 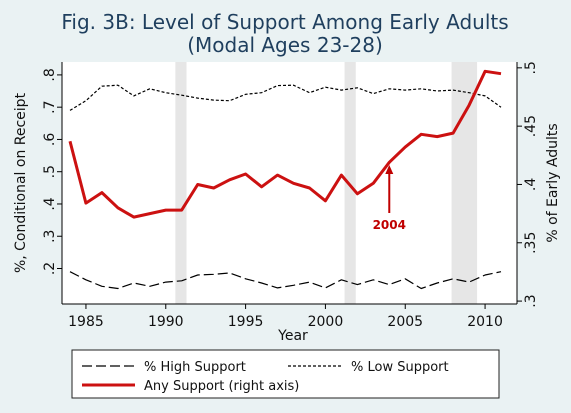 I want to click on y-right-tick-label: .35, so click(x=531, y=243).